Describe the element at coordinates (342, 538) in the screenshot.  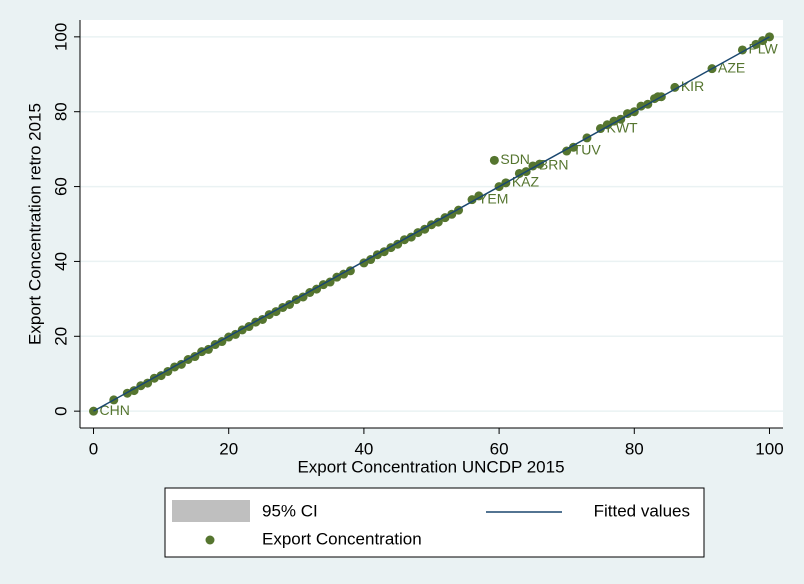
I see `legend-label: Export Concentration` at that location.